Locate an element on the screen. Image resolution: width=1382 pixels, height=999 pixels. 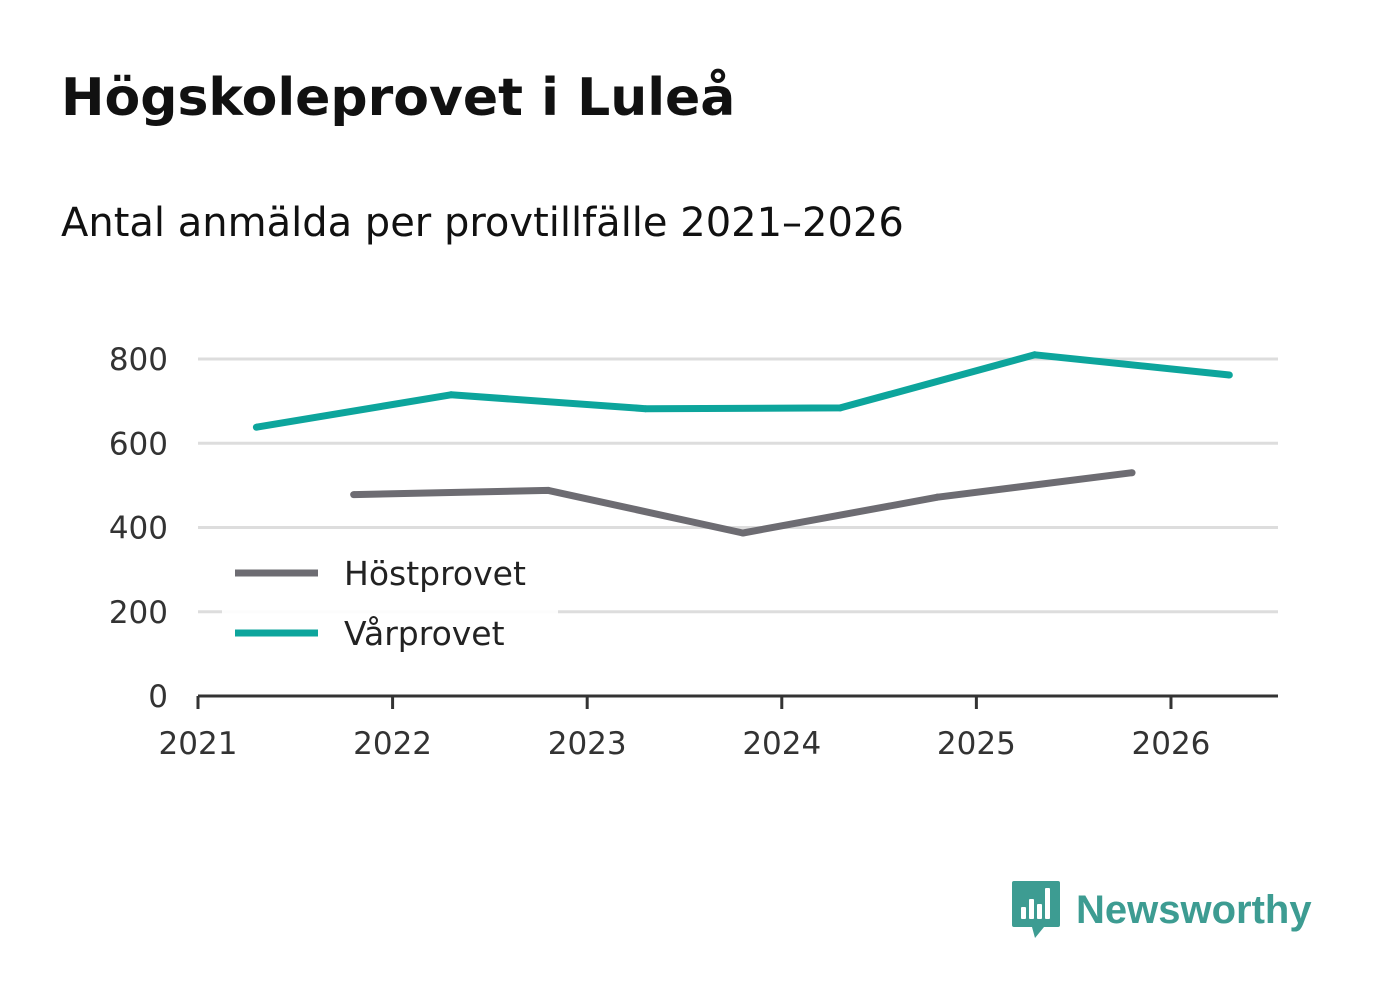
brand-name: Newsworthy is located at coordinates (1194, 909).